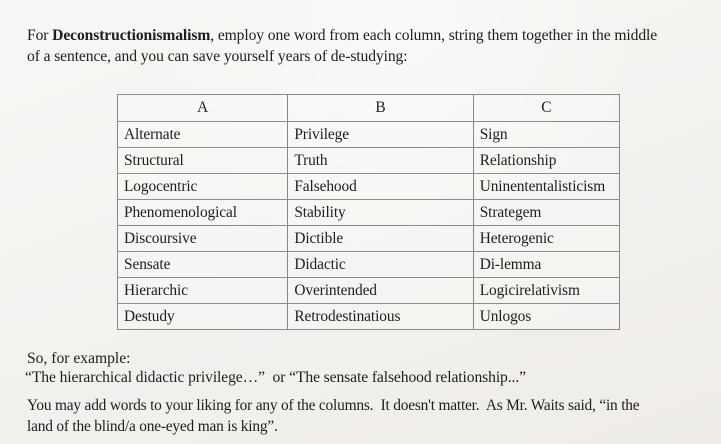 The width and height of the screenshot is (721, 444). I want to click on term-deconstructionismalism: Deconstructionismalism, so click(131, 35).